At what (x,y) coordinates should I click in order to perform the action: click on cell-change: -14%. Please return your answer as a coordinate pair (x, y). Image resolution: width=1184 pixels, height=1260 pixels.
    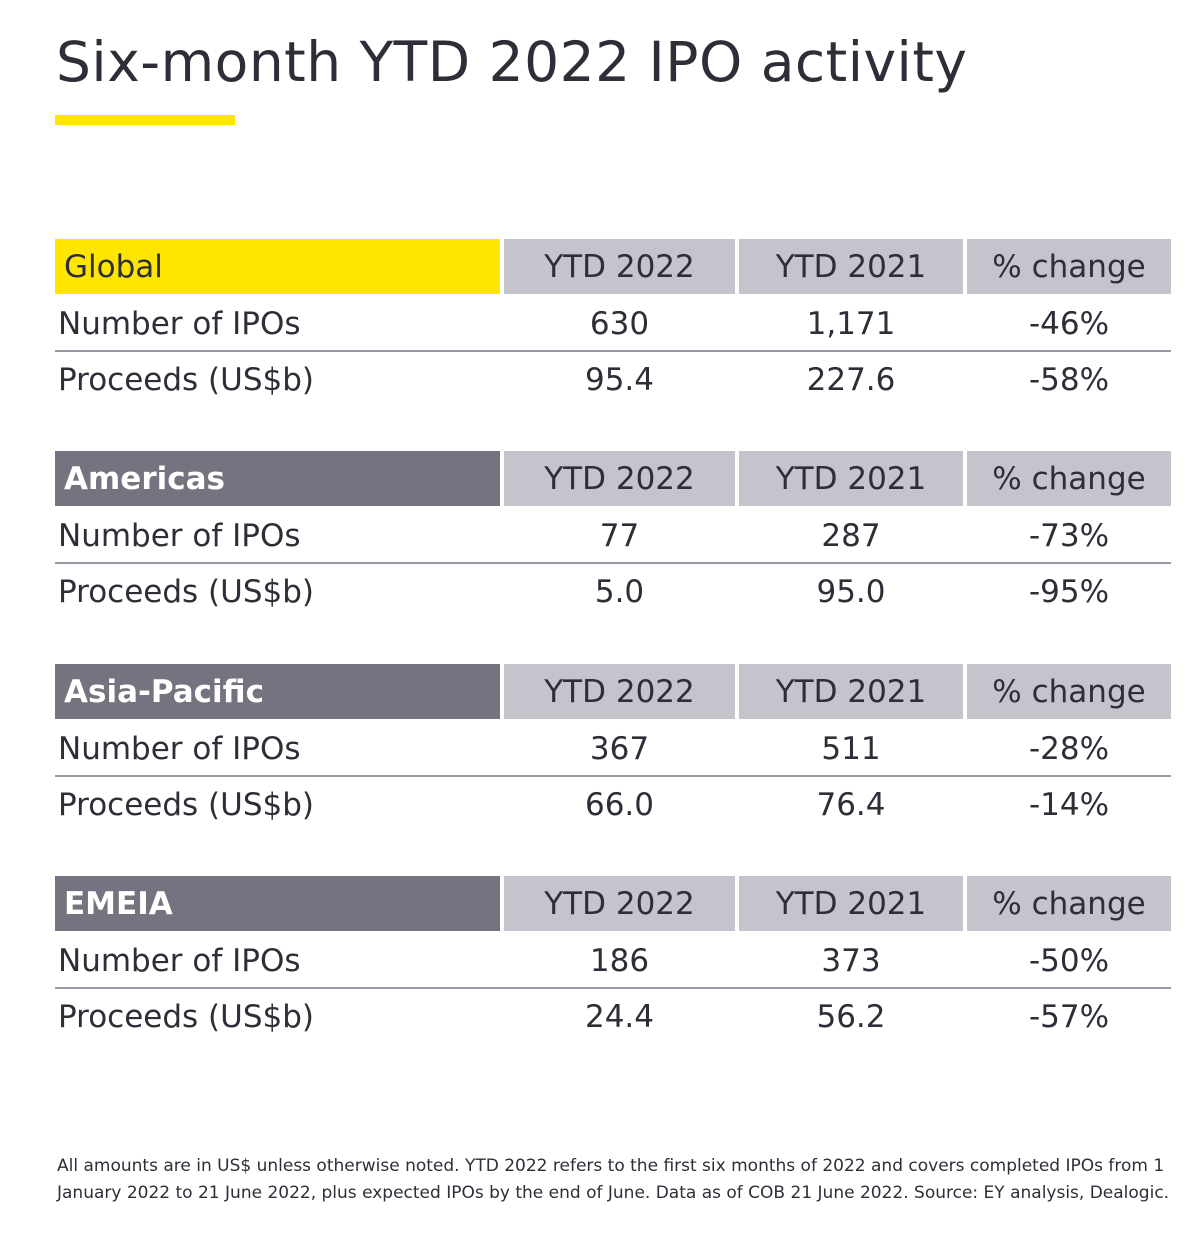
    Looking at the image, I should click on (1069, 805).